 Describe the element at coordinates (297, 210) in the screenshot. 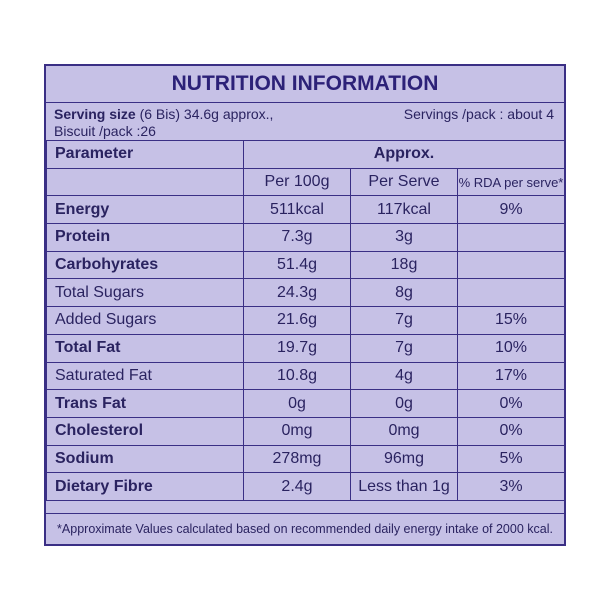

I see `per100-value: 511kcal` at that location.